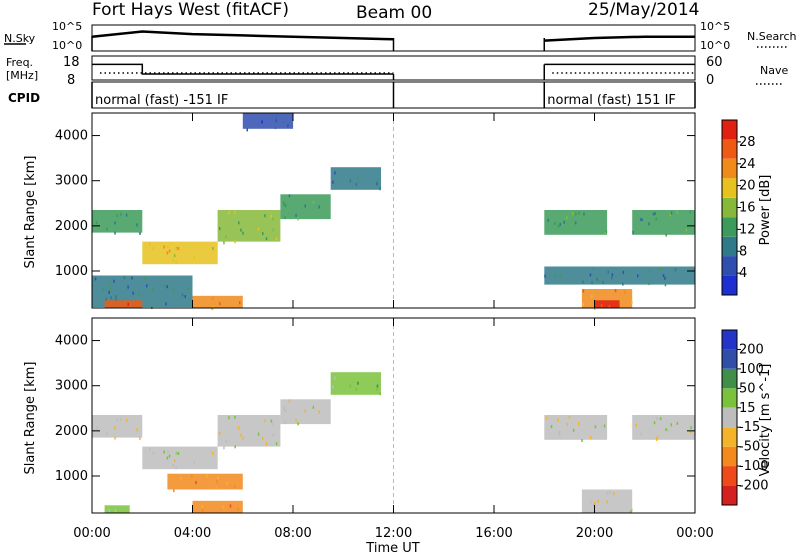 Image resolution: width=800 pixels, height=554 pixels. I want to click on frequency-trace, so click(393, 71).